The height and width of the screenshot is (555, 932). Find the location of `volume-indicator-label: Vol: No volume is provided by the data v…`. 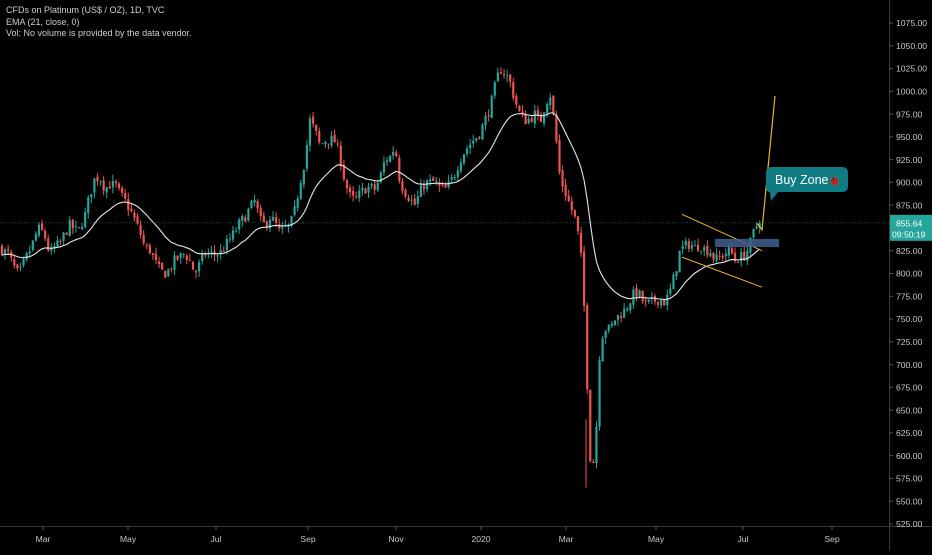

volume-indicator-label: Vol: No volume is provided by the data v… is located at coordinates (99, 33).